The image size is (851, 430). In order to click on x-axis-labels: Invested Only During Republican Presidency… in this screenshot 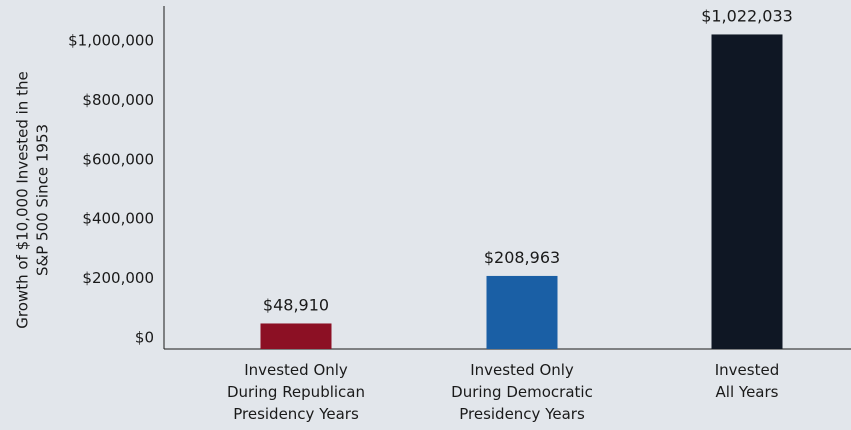, I will do `click(503, 392)`.